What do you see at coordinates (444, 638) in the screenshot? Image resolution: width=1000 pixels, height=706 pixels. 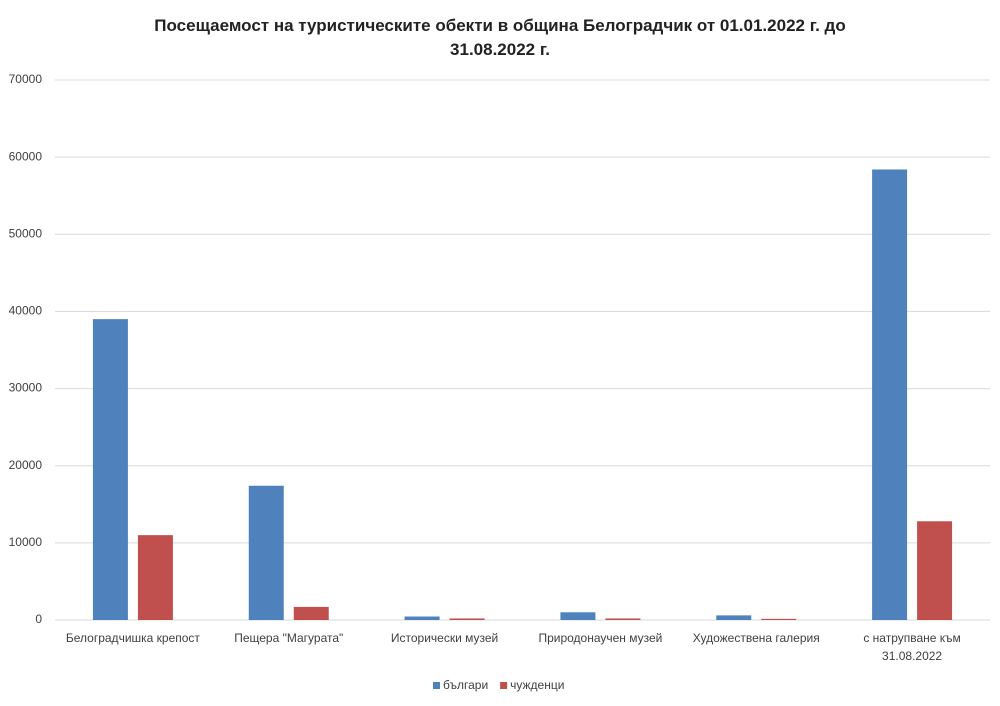 I see `x-tick-label: Исторически музей` at bounding box center [444, 638].